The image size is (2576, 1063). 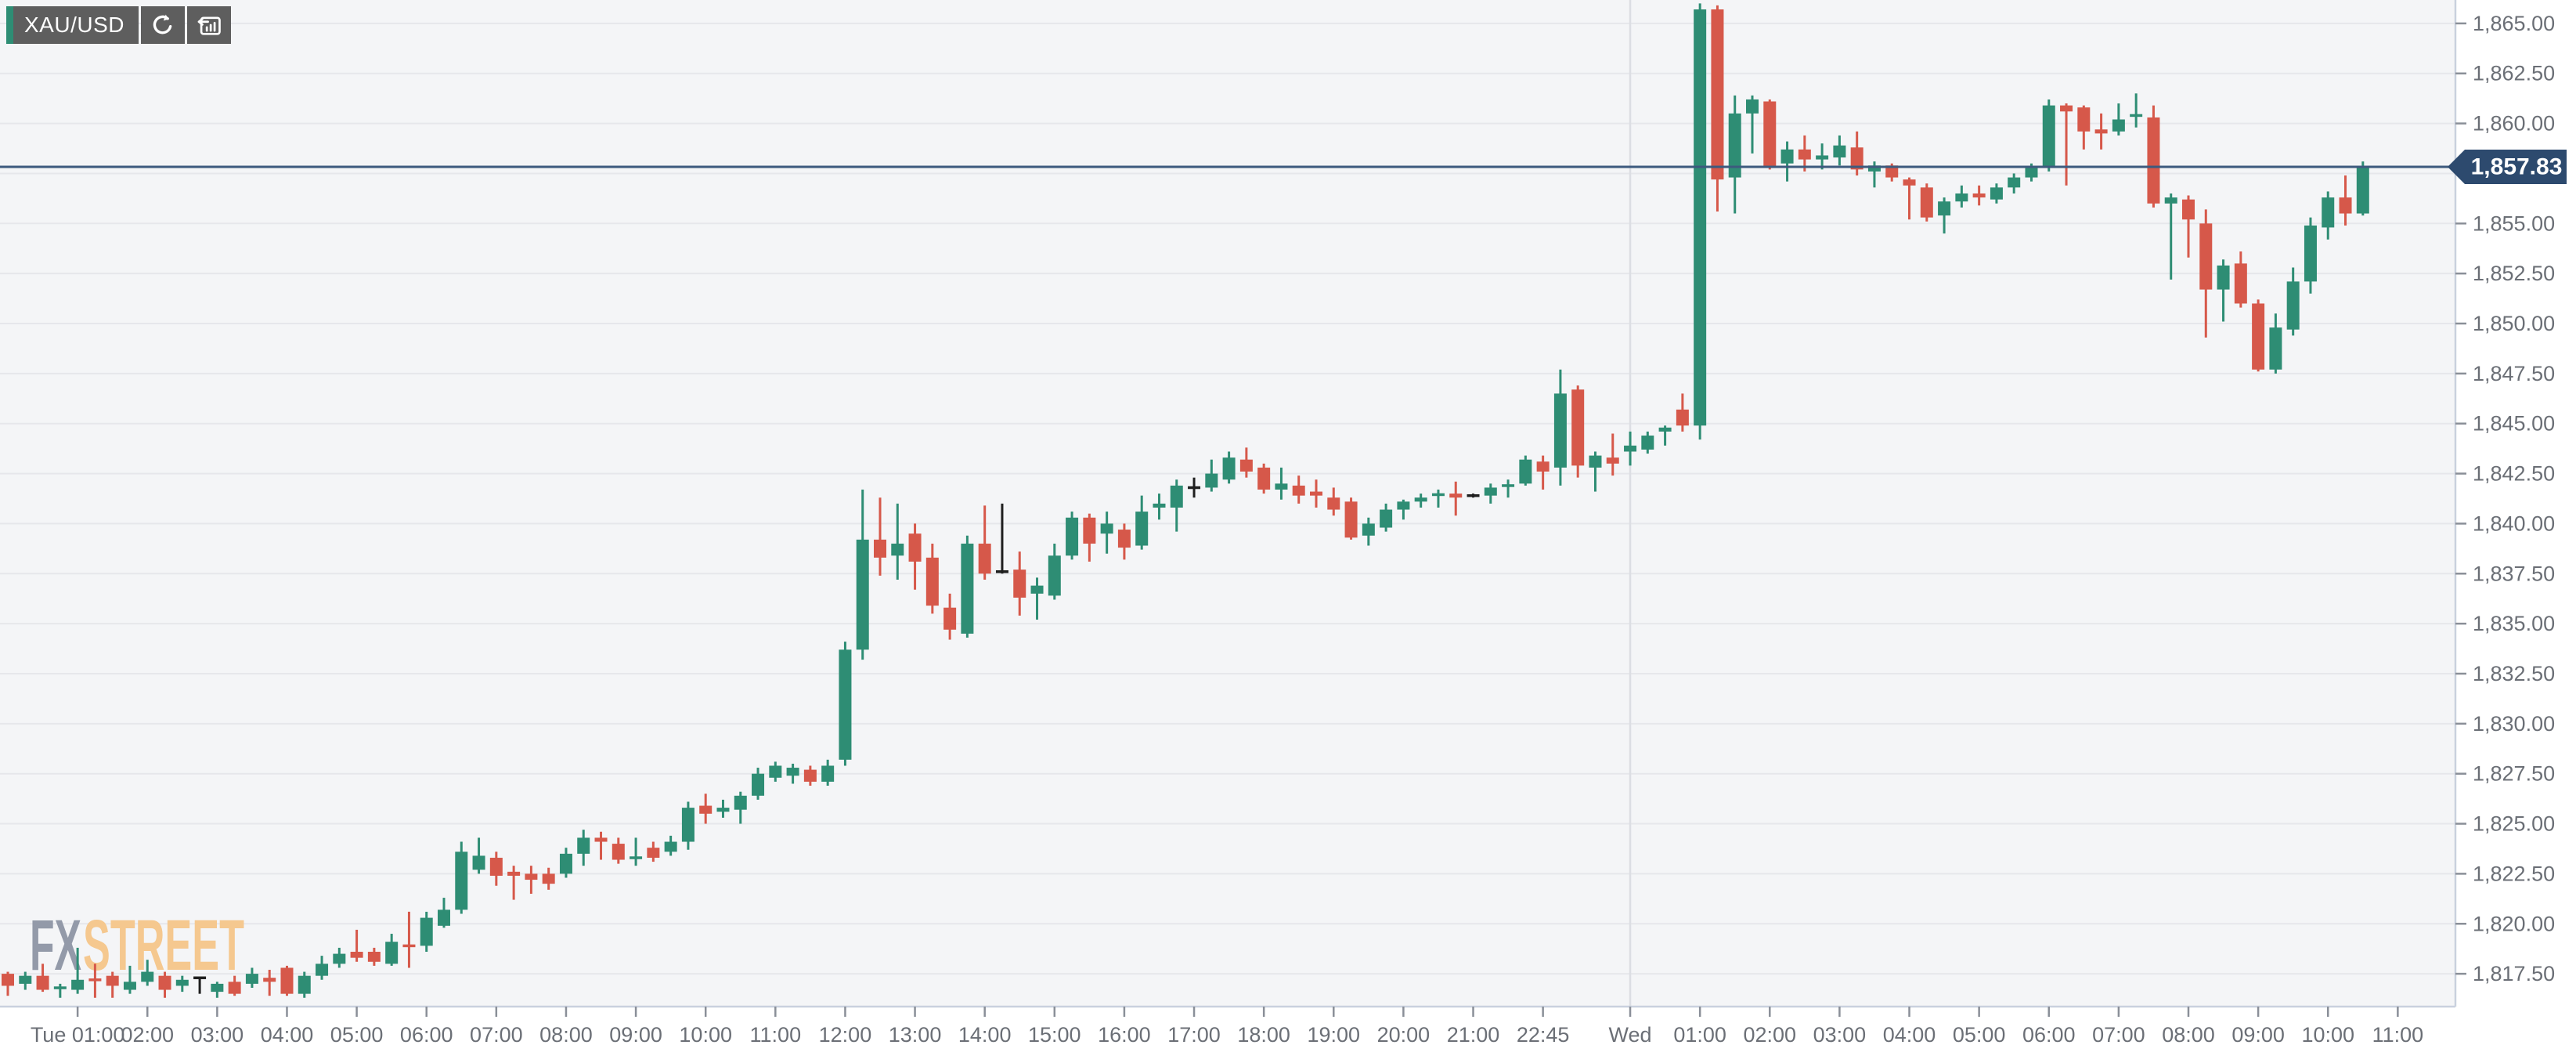 What do you see at coordinates (2514, 474) in the screenshot?
I see `price-tick-label: 1,842.50` at bounding box center [2514, 474].